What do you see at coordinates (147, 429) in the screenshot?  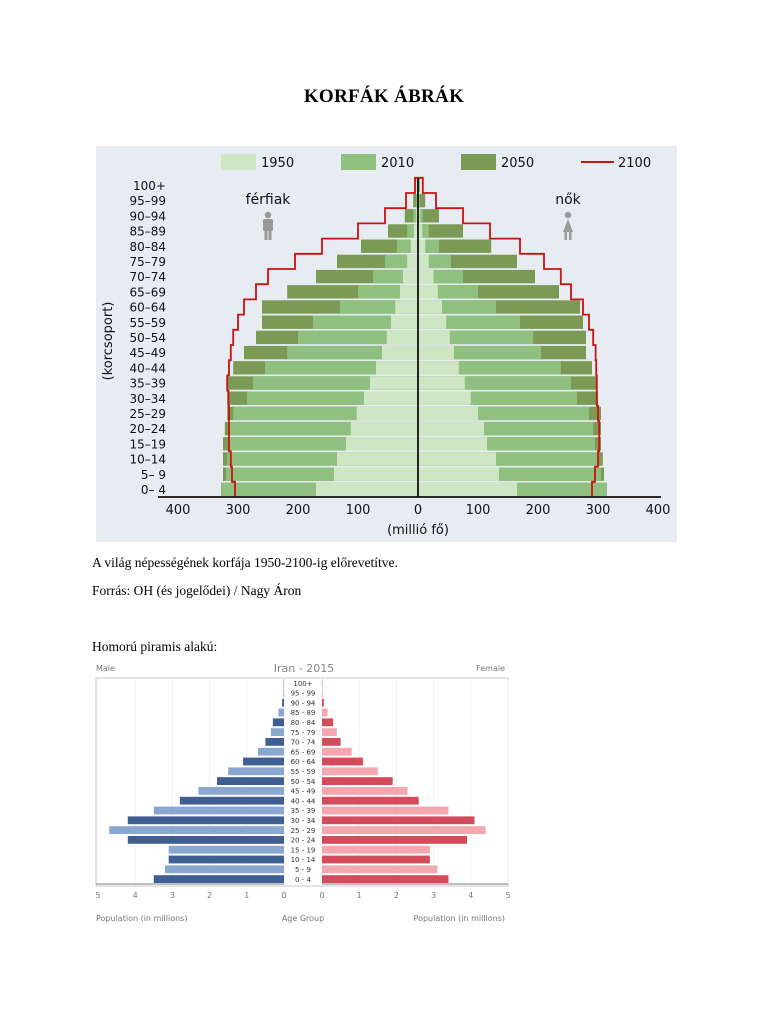 I see `age-label: 20–24` at bounding box center [147, 429].